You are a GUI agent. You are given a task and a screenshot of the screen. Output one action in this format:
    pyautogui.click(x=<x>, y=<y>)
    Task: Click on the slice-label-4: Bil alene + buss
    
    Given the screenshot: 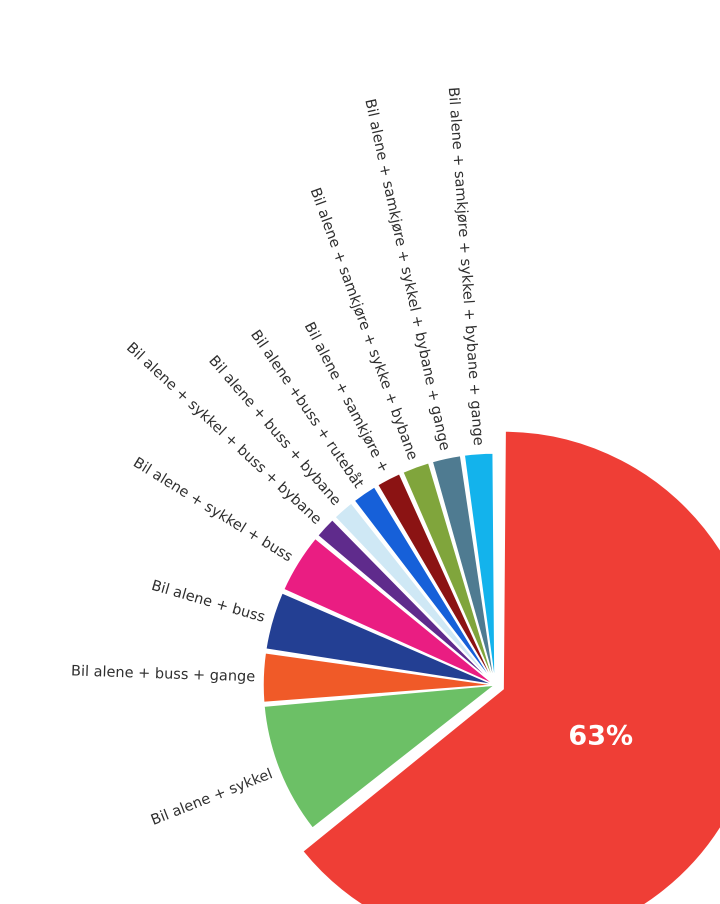 What is the action you would take?
    pyautogui.click(x=207, y=602)
    